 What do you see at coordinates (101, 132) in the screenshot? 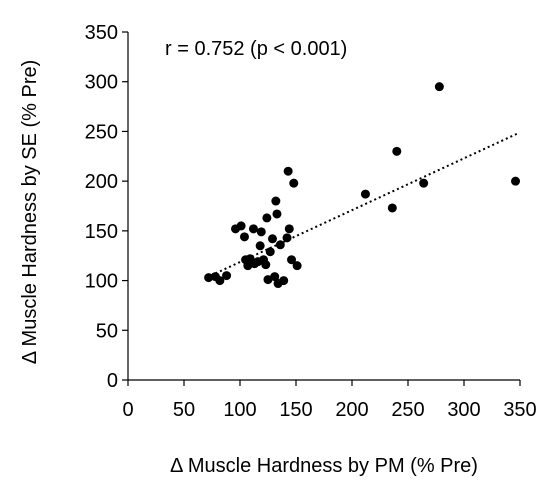
I see `y-tick-label: 250` at bounding box center [101, 132].